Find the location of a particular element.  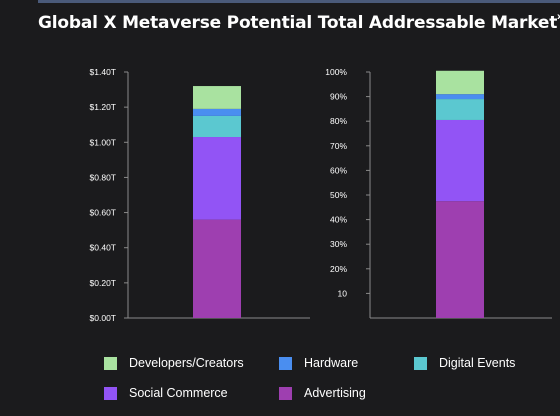

y-tick-label: $0.40T is located at coordinates (103, 248).